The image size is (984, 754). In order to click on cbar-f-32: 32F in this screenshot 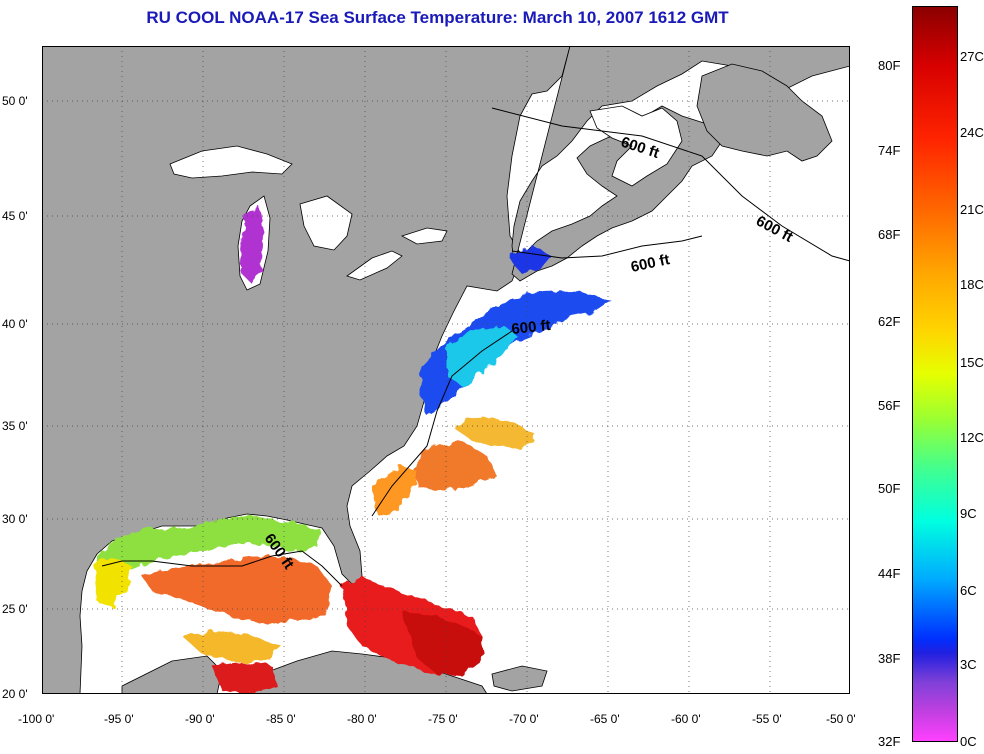, I will do `click(889, 741)`.